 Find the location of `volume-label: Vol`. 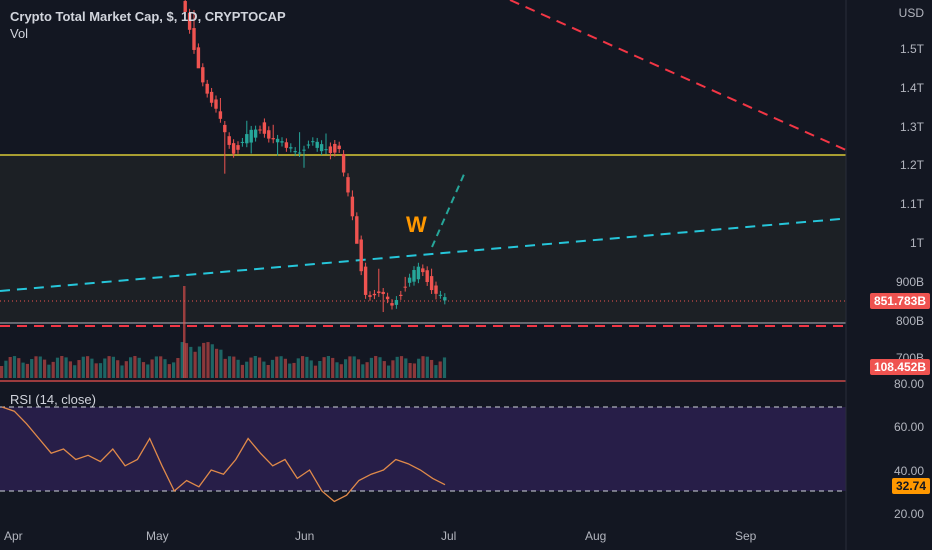

volume-label: Vol is located at coordinates (19, 33).